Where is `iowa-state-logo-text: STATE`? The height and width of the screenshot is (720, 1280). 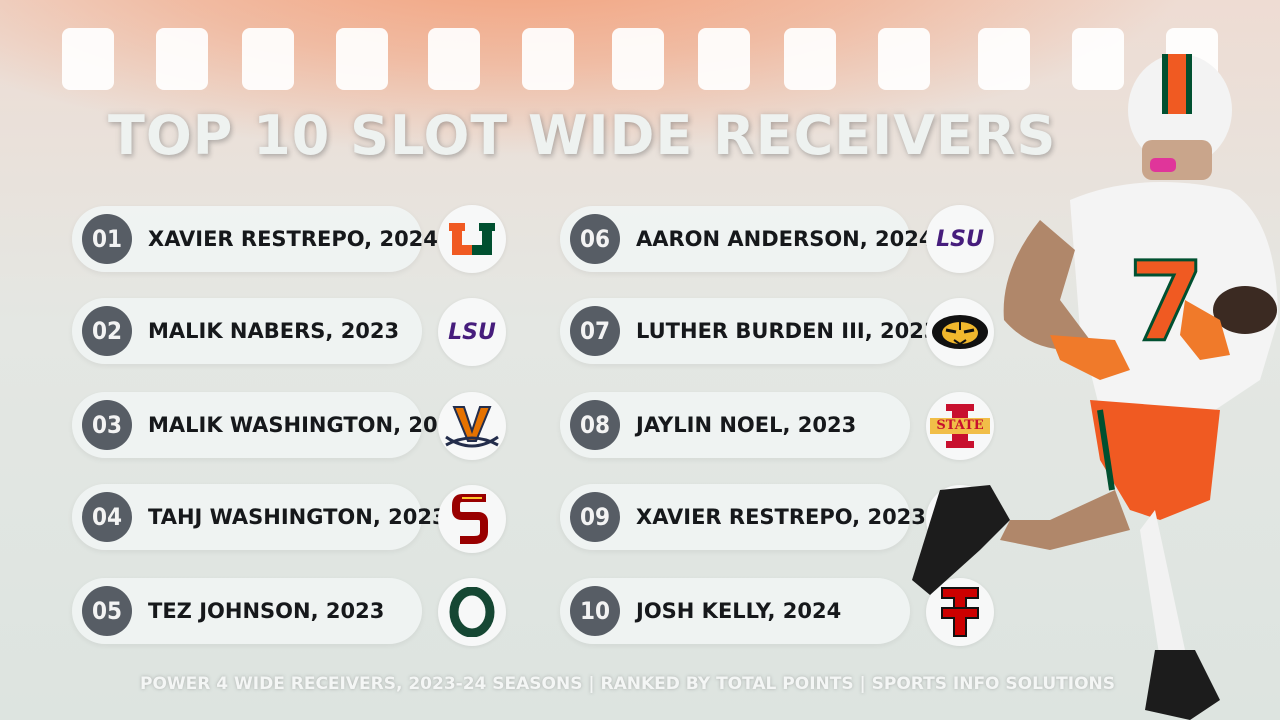
iowa-state-logo-text: STATE is located at coordinates (960, 426).